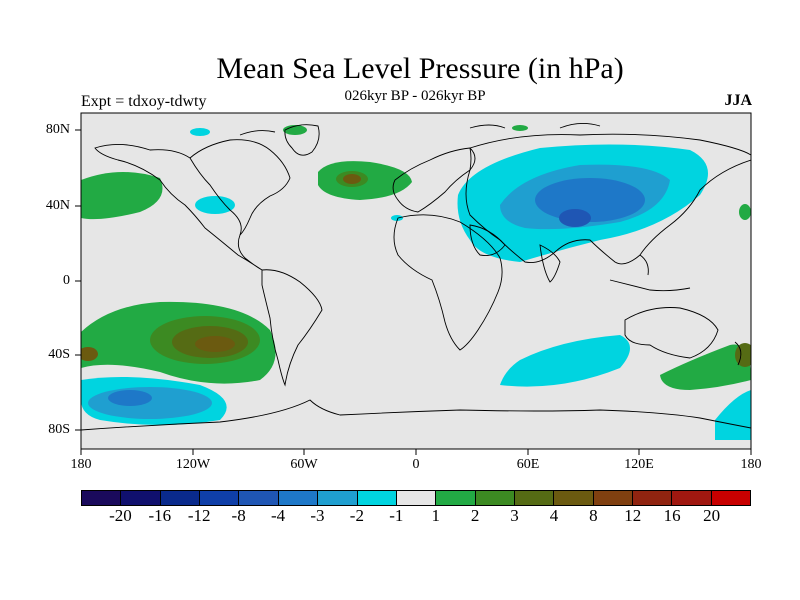 The width and height of the screenshot is (800, 600). I want to click on anomaly-core-asia-min, so click(575, 218).